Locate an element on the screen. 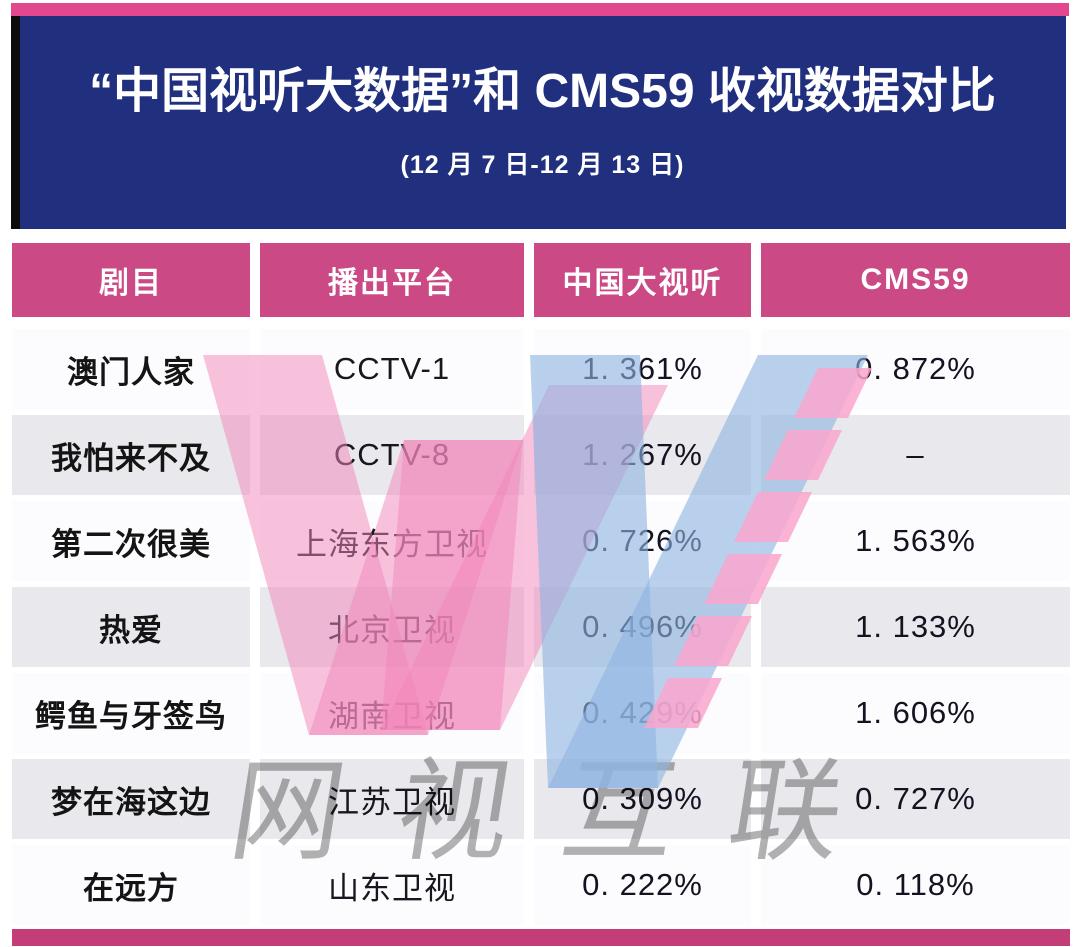 The image size is (1080, 947). platform-cell: CCTV-1 is located at coordinates (392, 369).